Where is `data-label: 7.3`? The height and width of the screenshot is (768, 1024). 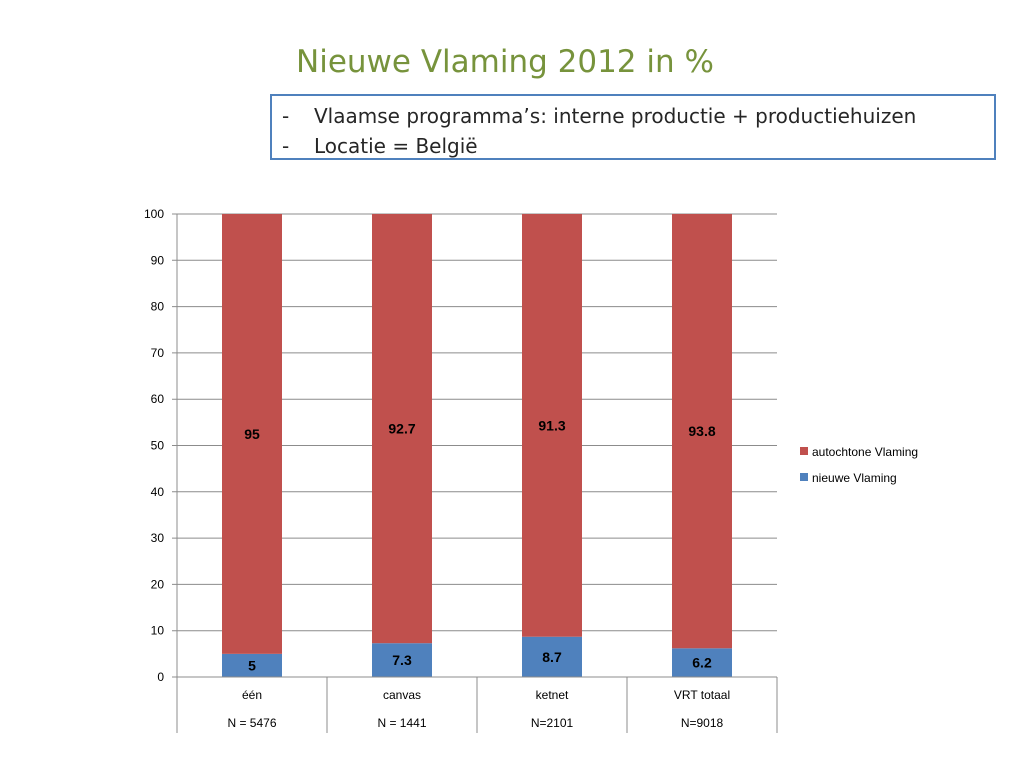
data-label: 7.3 is located at coordinates (402, 660).